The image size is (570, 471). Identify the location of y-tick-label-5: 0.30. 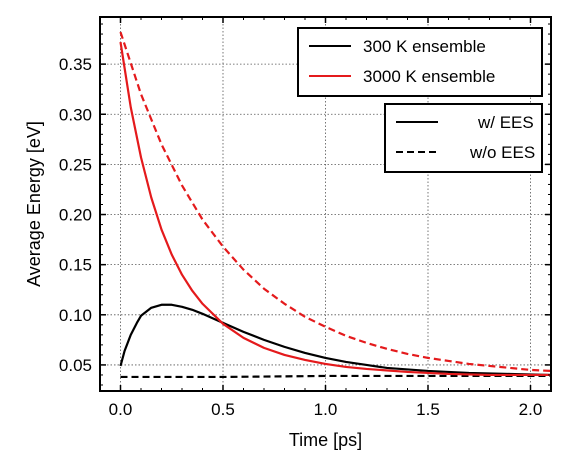
(75, 114).